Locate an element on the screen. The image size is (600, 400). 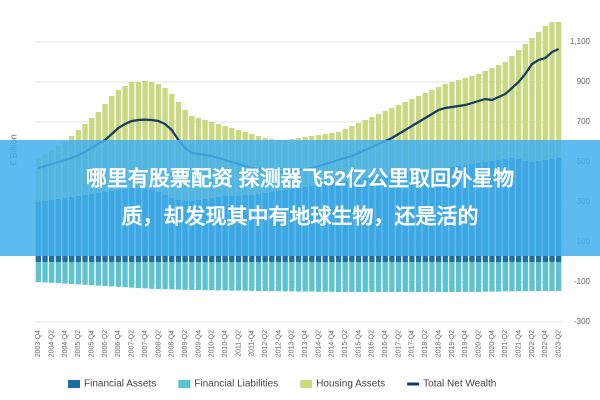
x-tick-label: 2013-Q4 is located at coordinates (305, 343).